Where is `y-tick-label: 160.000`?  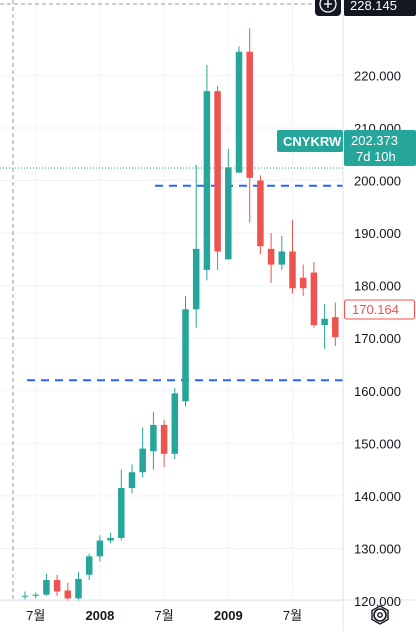
y-tick-label: 160.000 is located at coordinates (377, 391).